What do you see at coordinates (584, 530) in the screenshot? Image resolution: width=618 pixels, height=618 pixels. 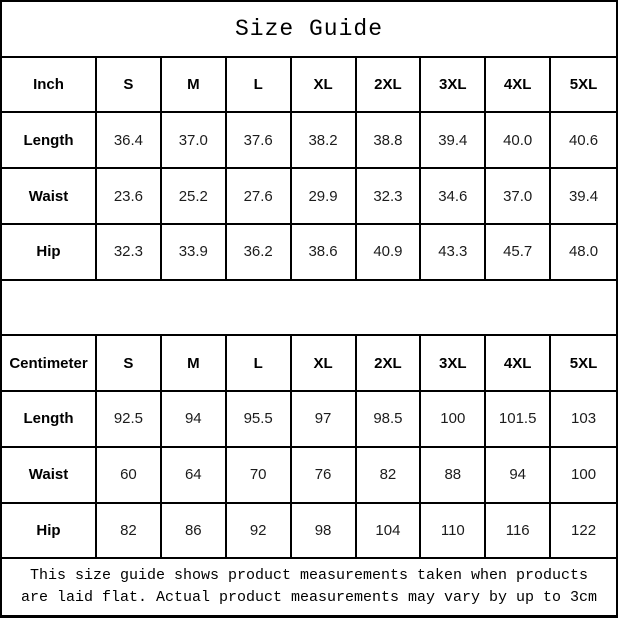 I see `measurement-cell: 122` at bounding box center [584, 530].